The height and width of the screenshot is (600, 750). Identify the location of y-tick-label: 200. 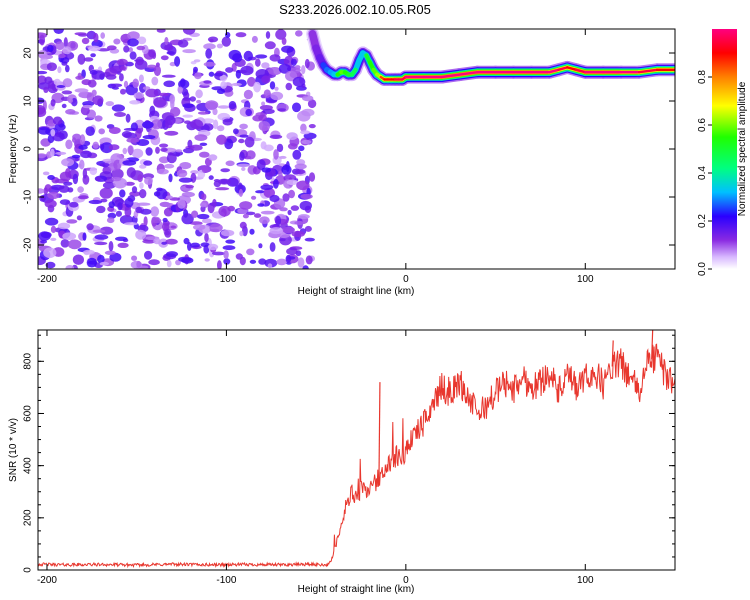
(28, 517).